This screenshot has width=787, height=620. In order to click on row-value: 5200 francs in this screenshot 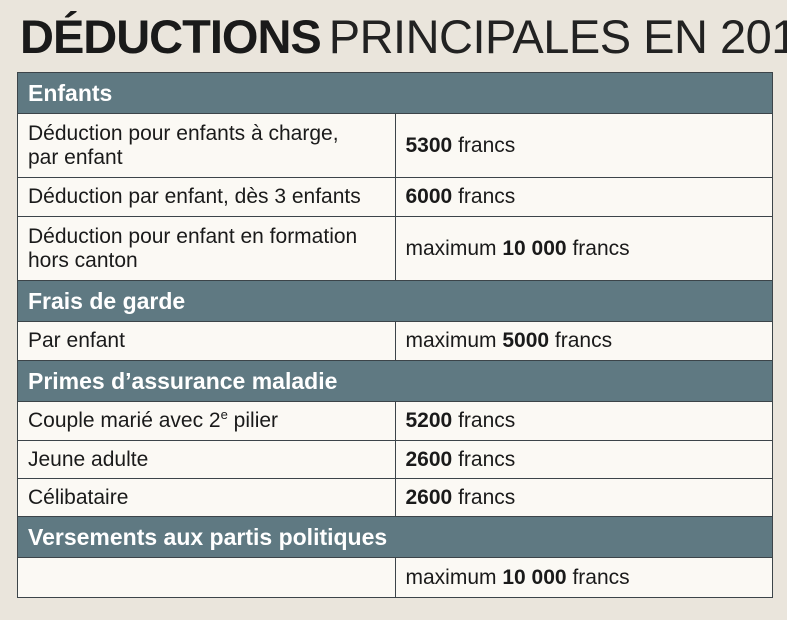, I will do `click(583, 421)`.